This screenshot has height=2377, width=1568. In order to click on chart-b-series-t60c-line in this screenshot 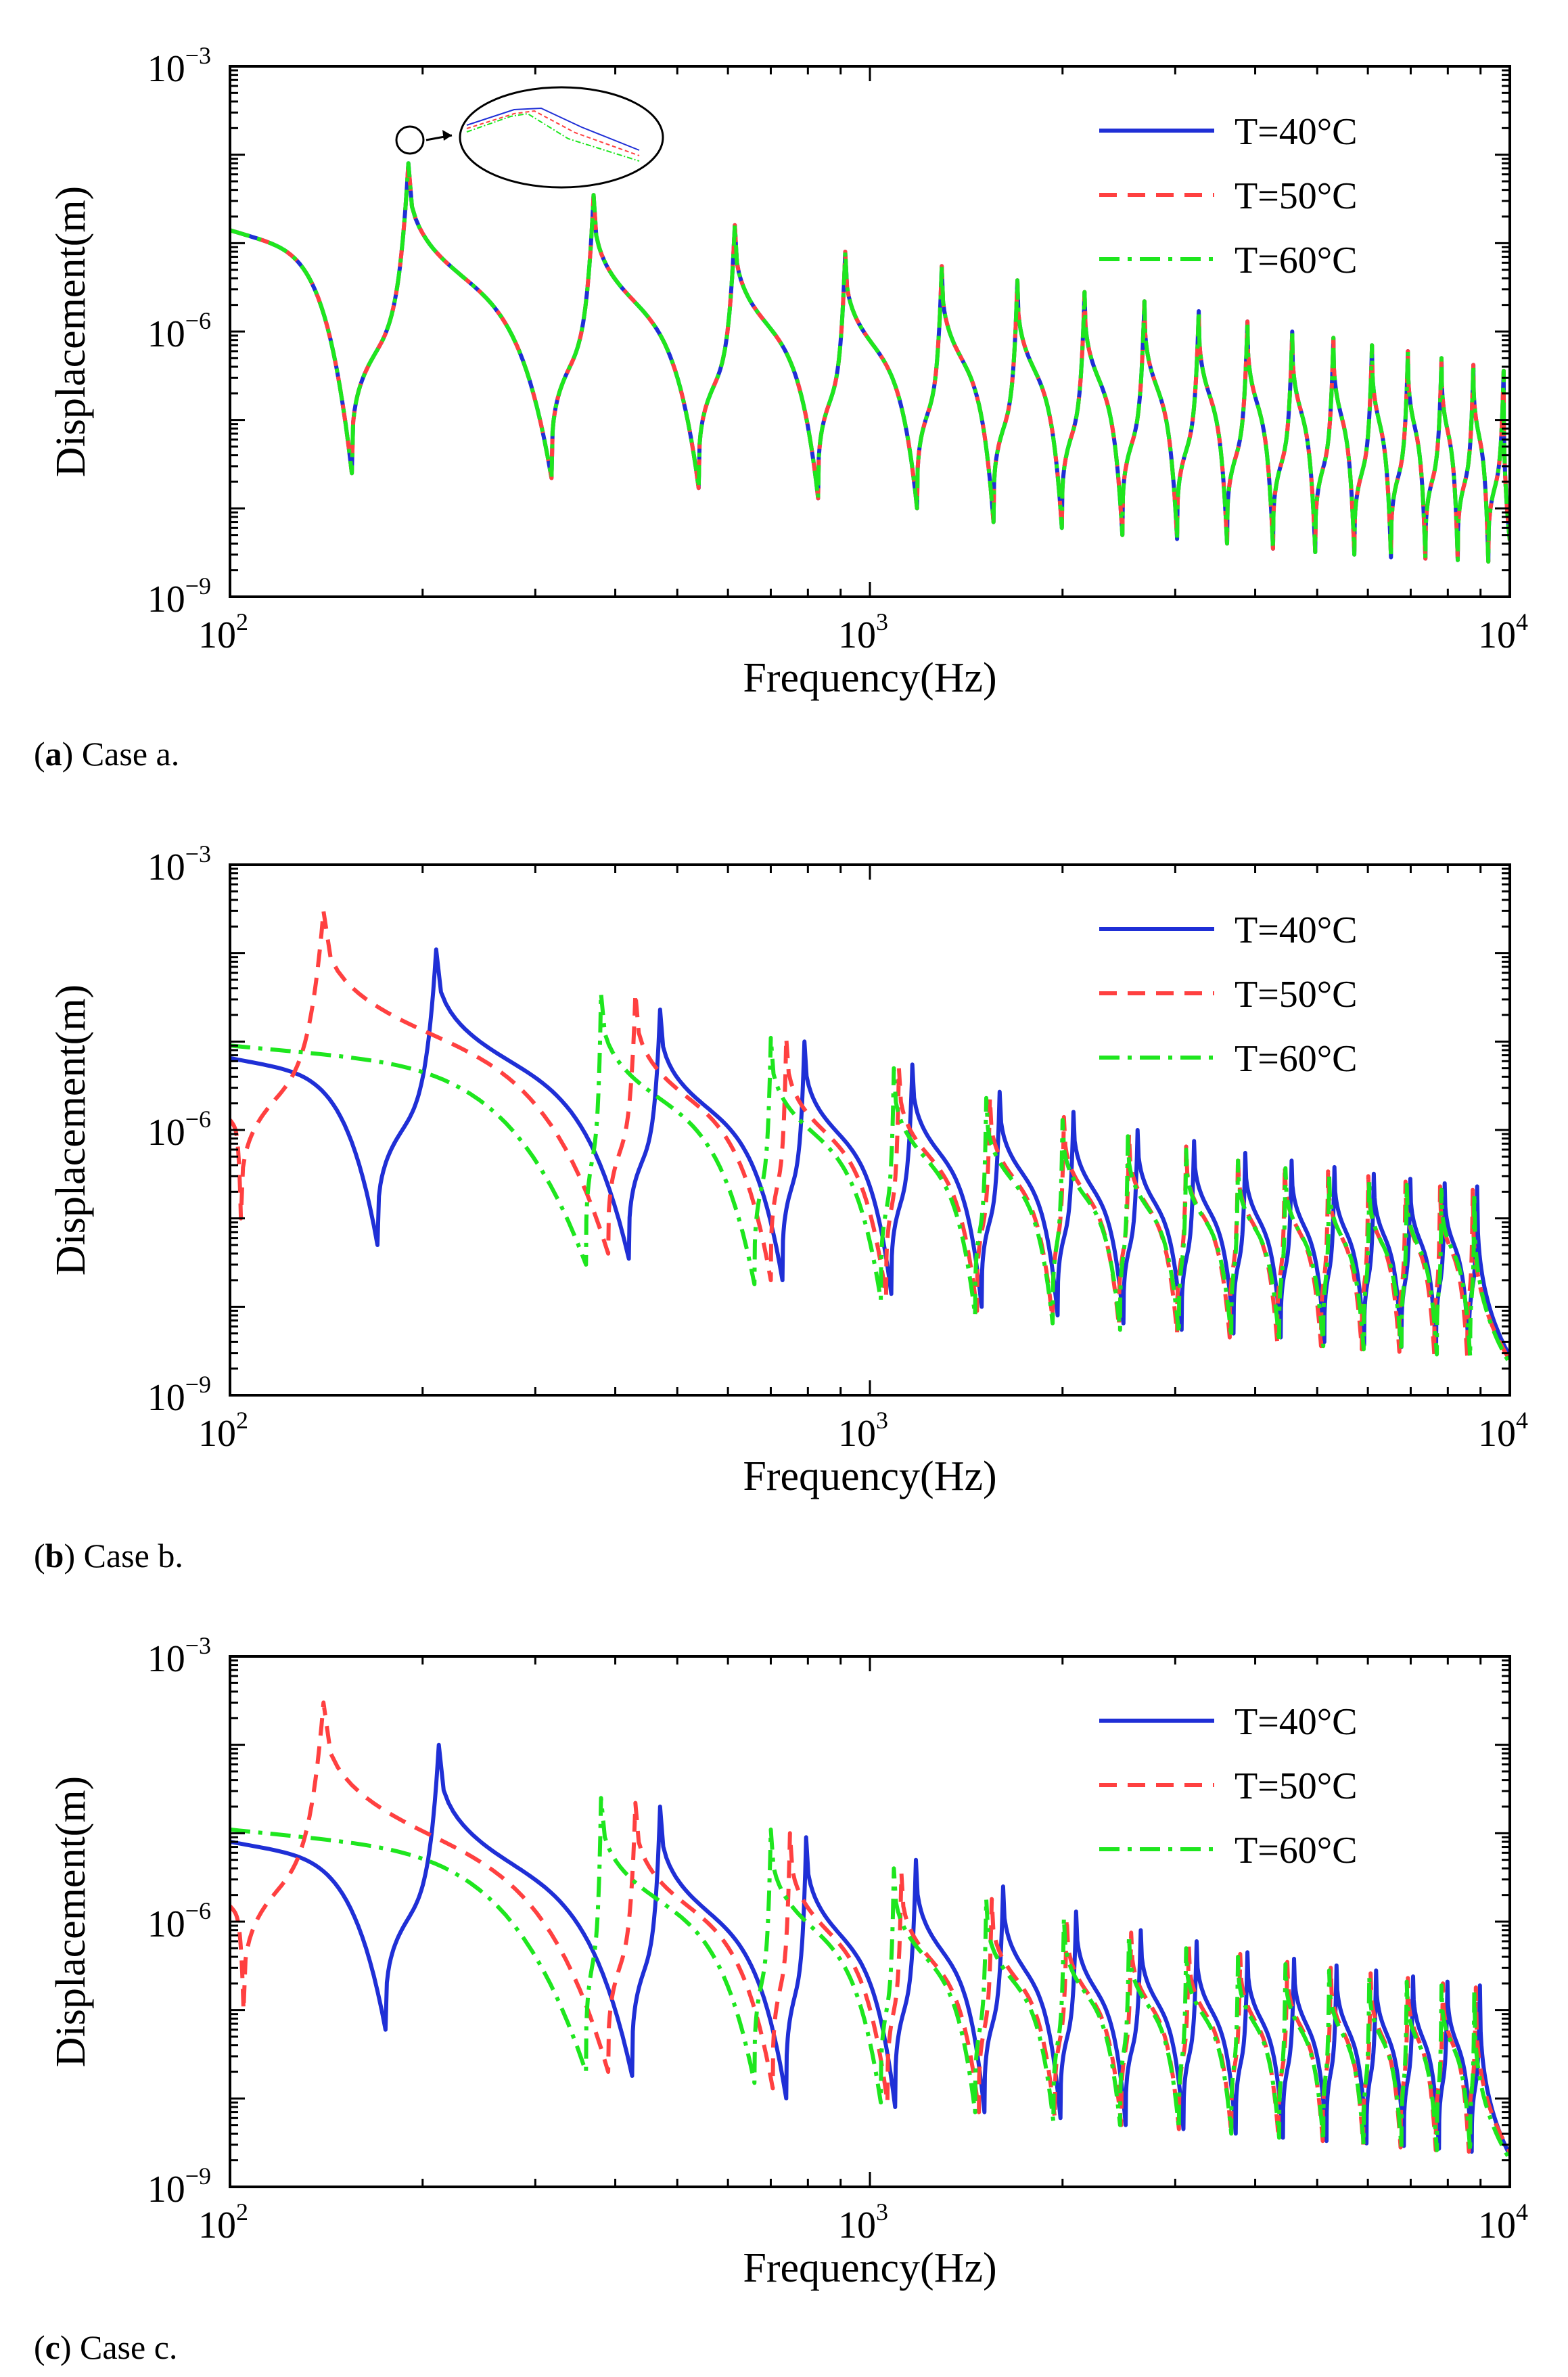, I will do `click(870, 1178)`.